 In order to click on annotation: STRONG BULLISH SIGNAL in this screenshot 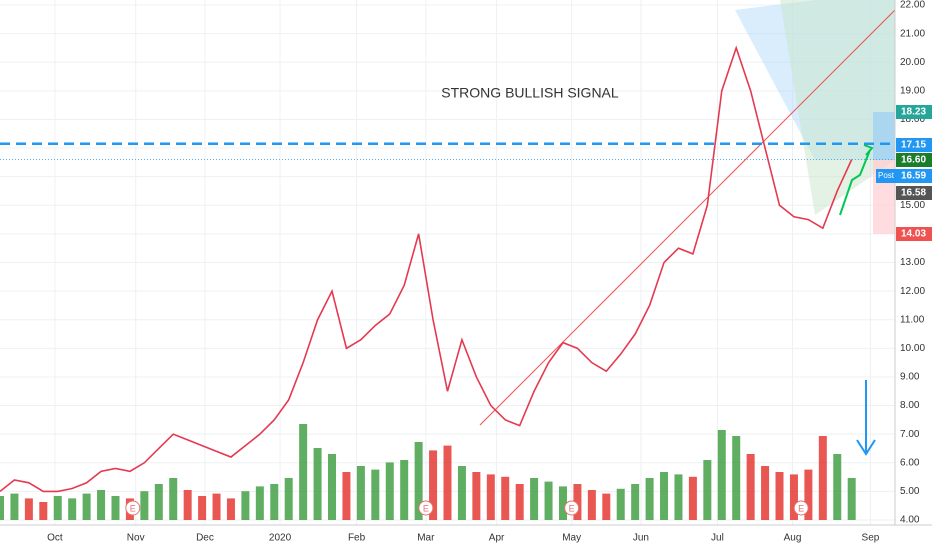, I will do `click(530, 93)`.